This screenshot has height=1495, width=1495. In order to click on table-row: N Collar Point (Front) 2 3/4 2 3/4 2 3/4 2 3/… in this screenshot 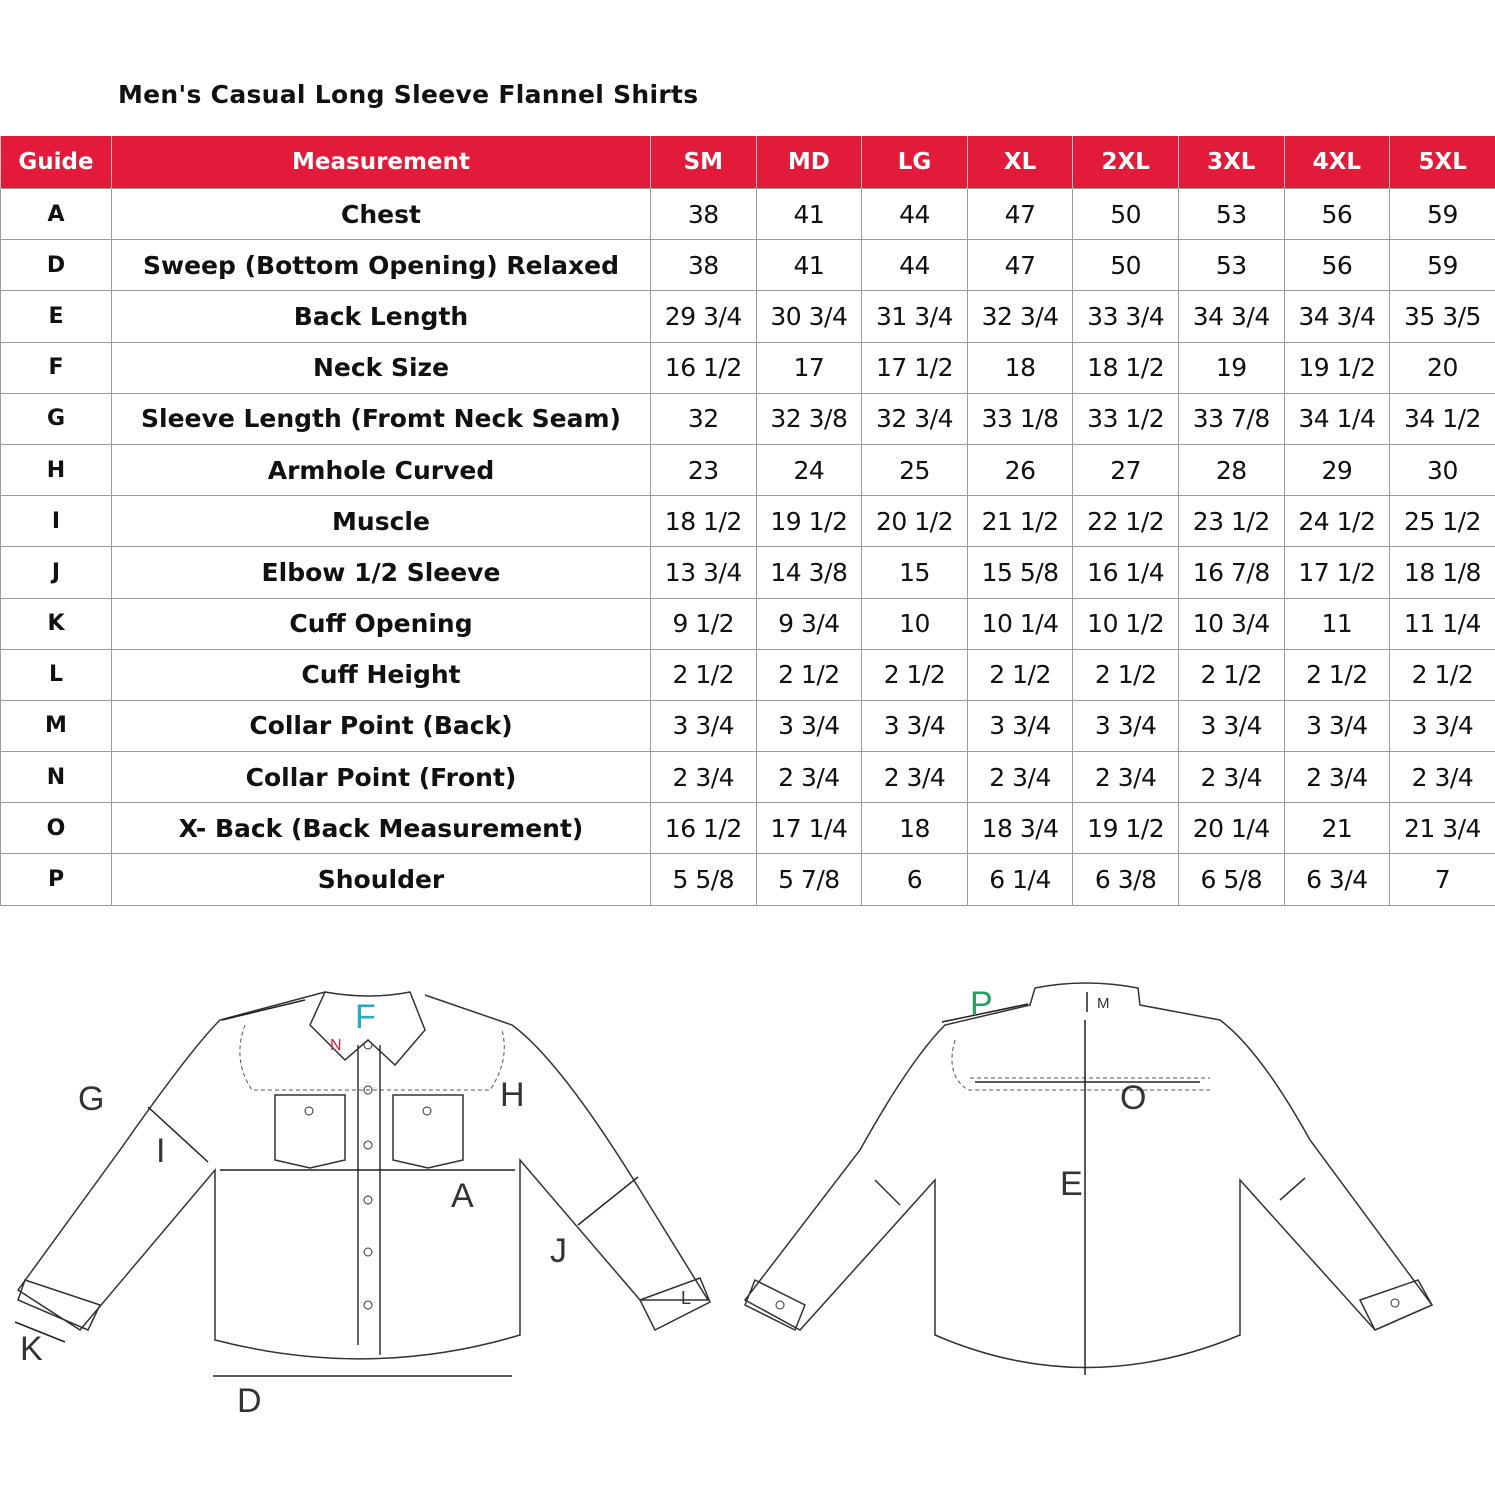, I will do `click(747, 777)`.